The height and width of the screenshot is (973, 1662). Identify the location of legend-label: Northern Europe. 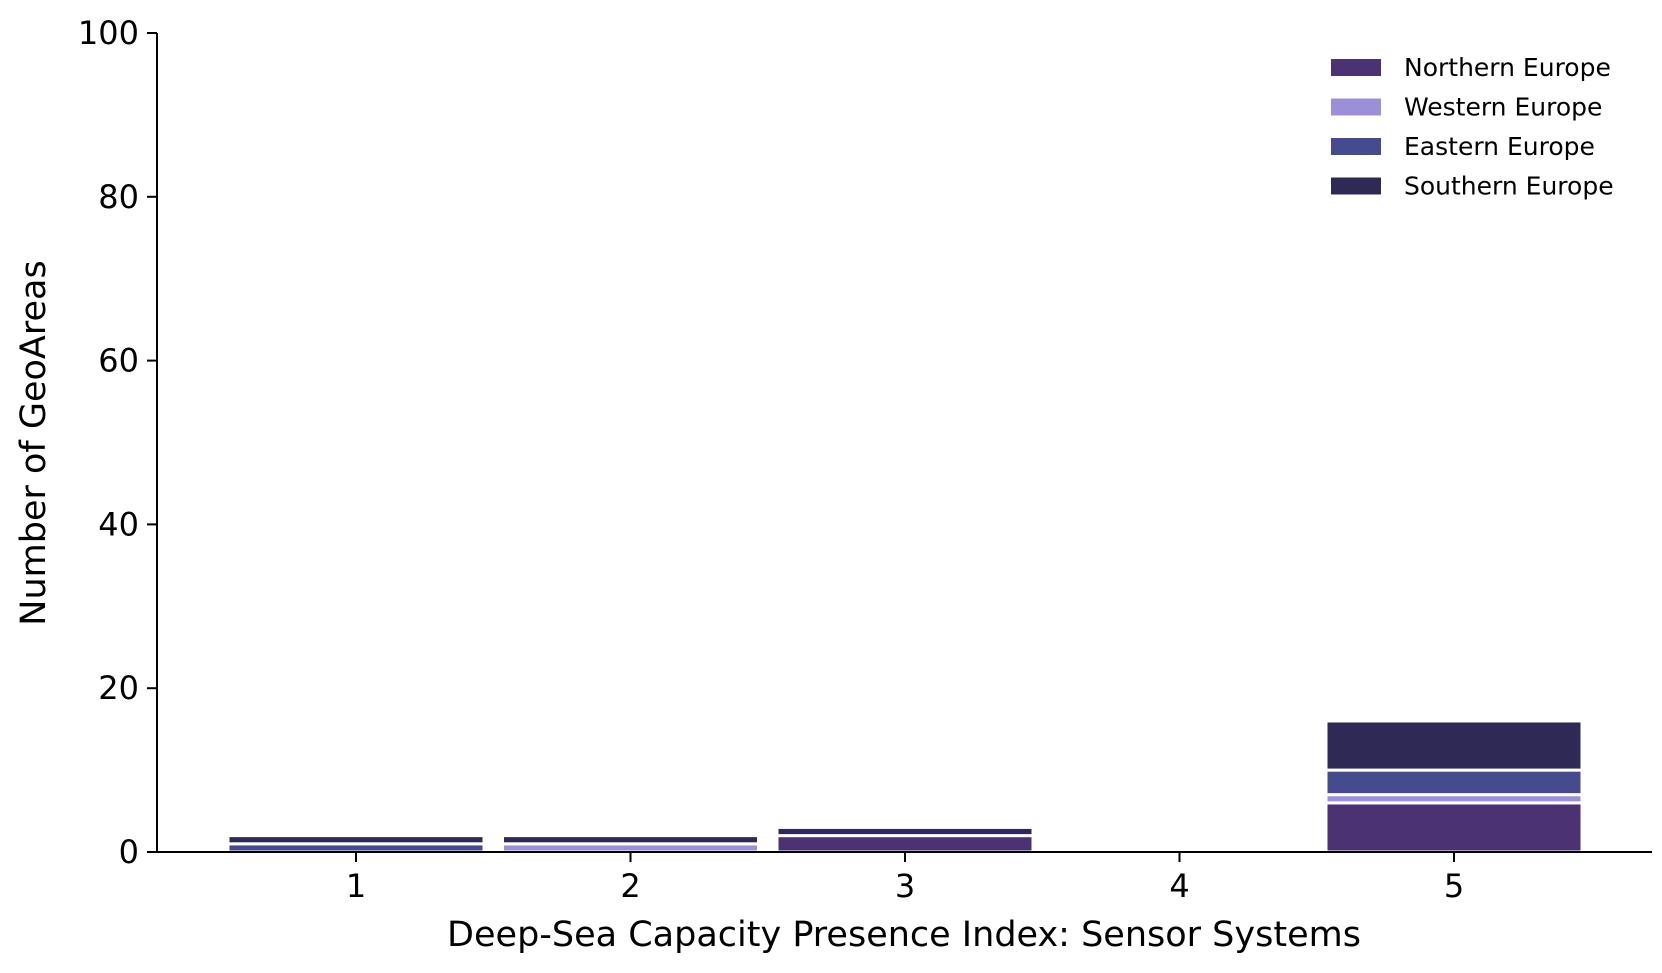
(1507, 67).